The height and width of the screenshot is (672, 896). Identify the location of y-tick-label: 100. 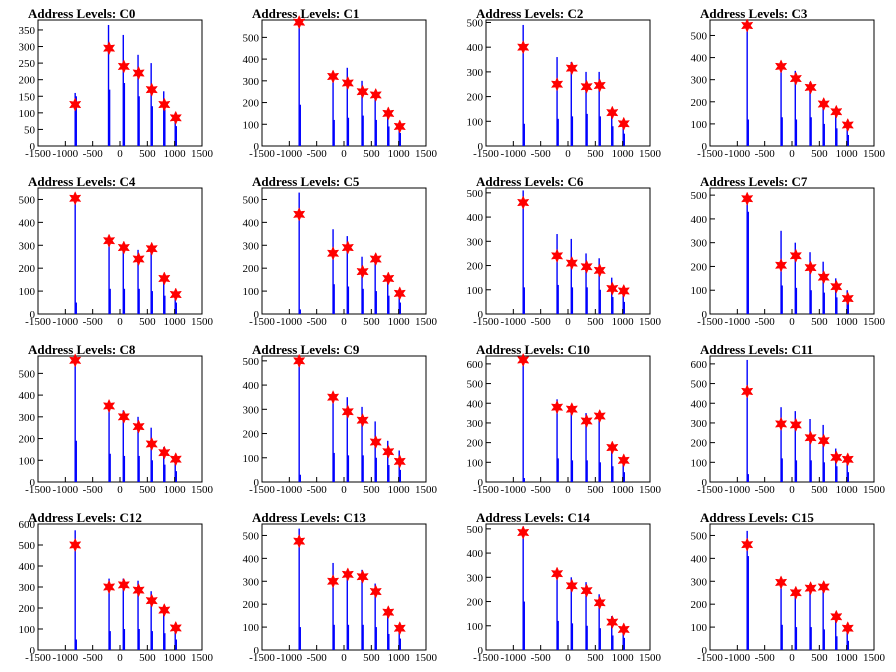
(475, 463).